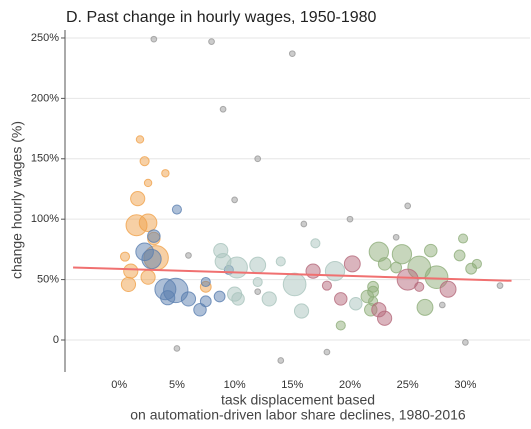  I want to click on y-tick-label: 0, so click(56, 340).